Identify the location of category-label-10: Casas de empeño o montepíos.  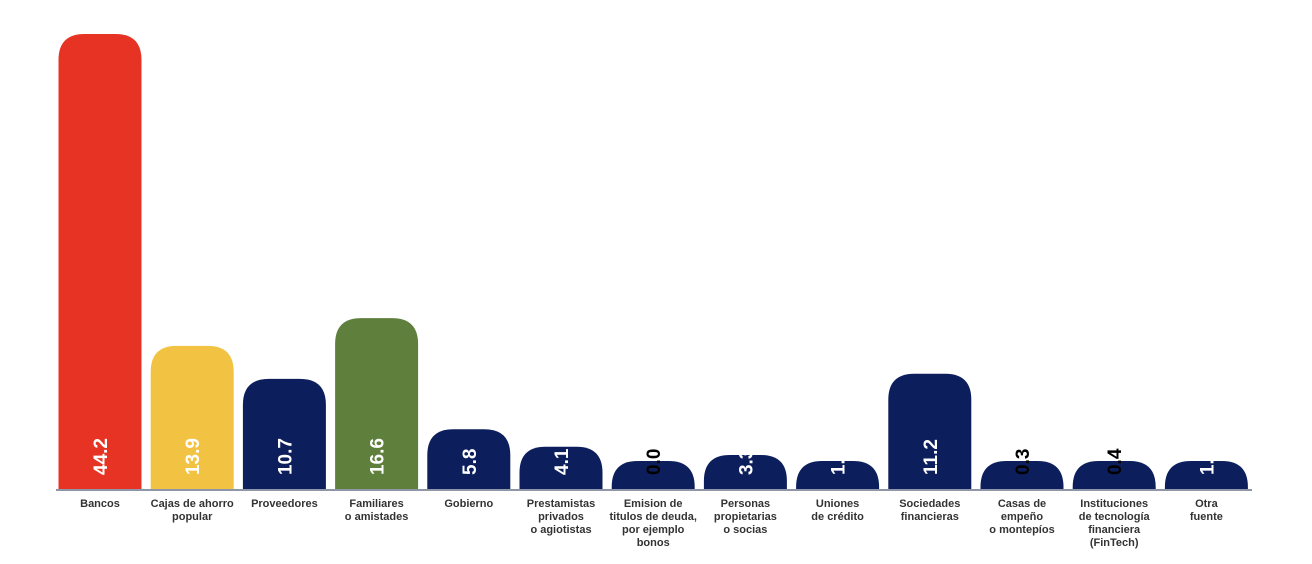
(1021, 517).